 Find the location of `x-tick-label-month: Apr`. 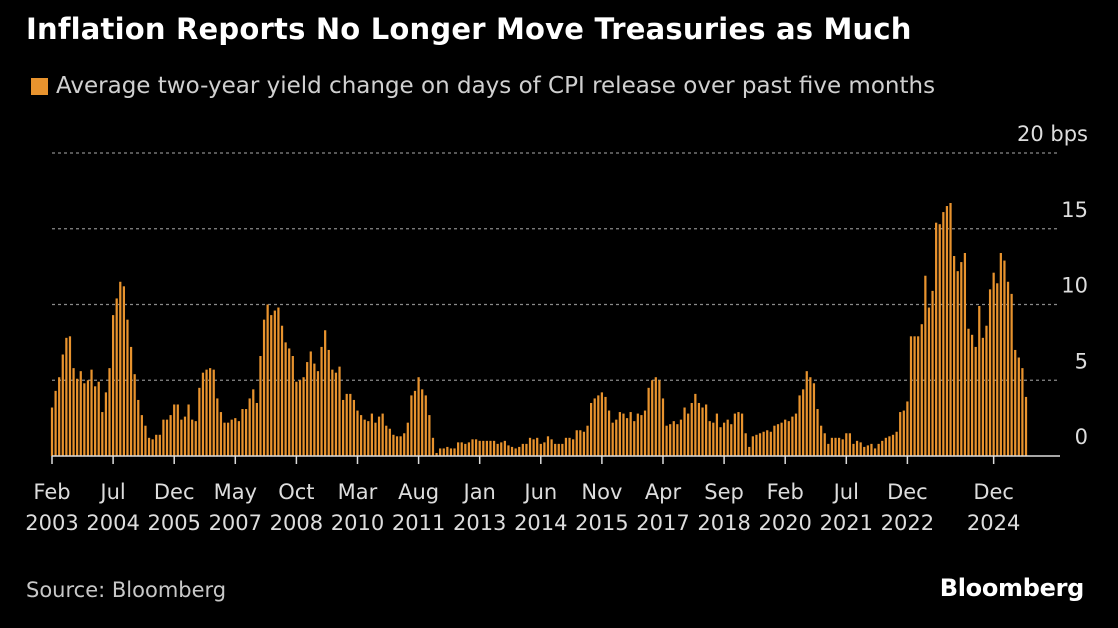

x-tick-label-month: Apr is located at coordinates (663, 492).